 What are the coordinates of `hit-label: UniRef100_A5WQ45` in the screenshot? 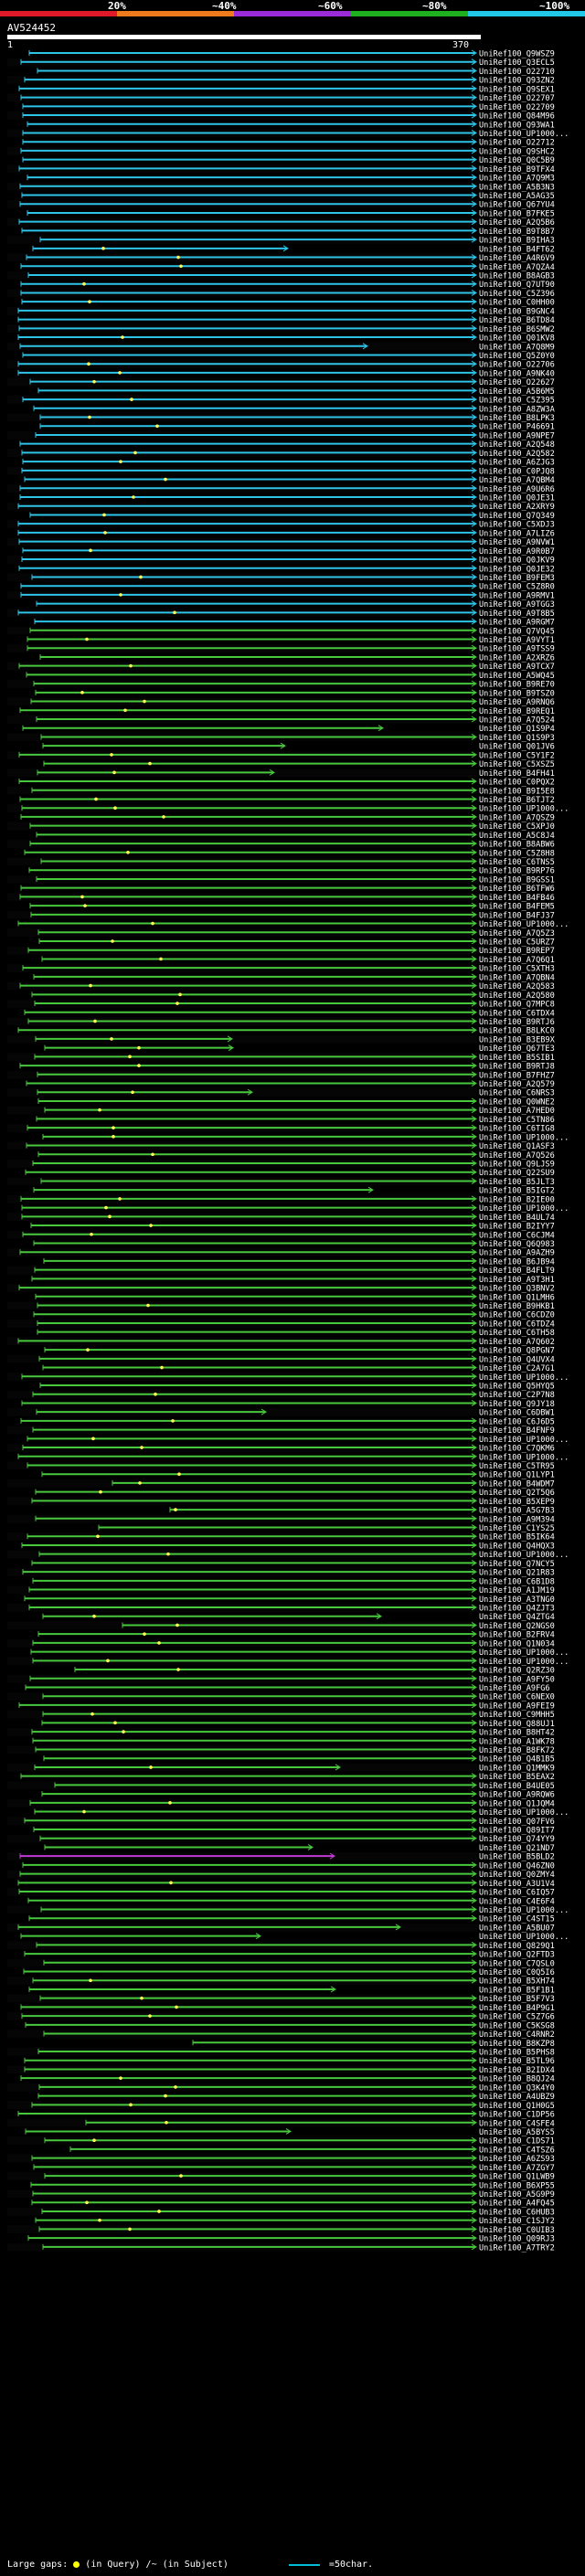 It's located at (517, 676).